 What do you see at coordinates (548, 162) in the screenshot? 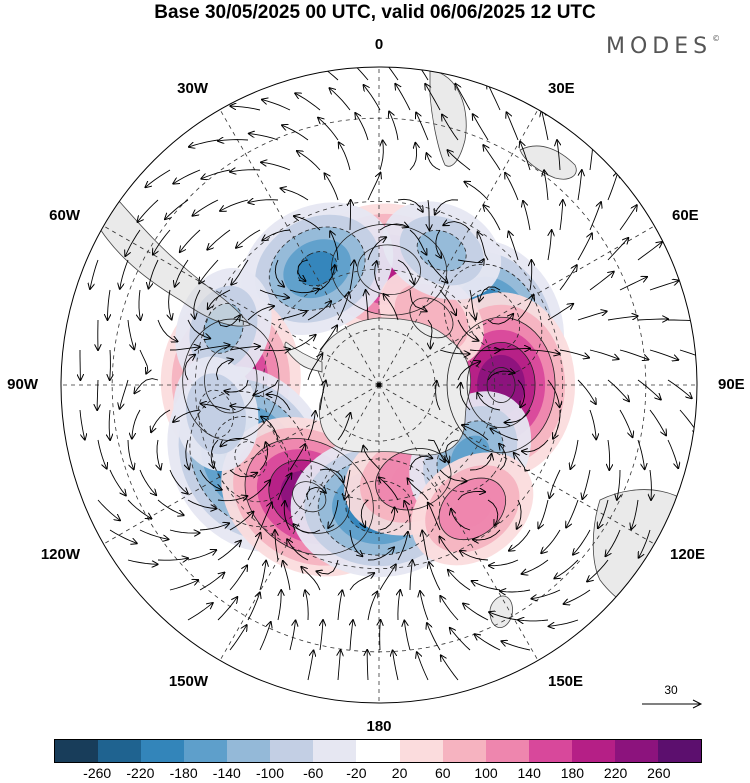
I see `madagascar-land` at bounding box center [548, 162].